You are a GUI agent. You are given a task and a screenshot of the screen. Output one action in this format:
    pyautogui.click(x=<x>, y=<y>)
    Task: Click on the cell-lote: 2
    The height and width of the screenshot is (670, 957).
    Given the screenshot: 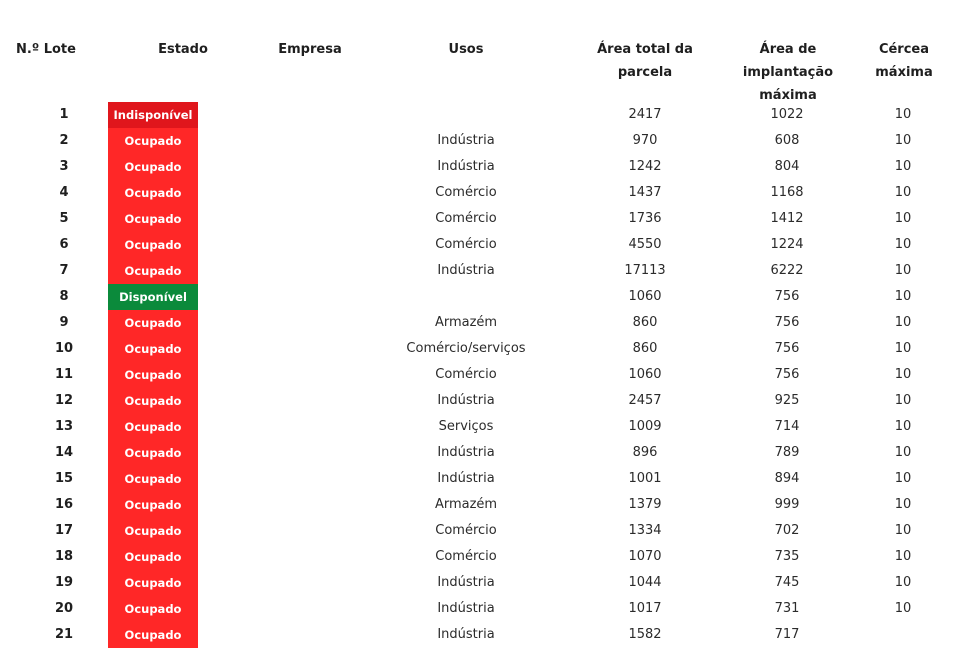 What is the action you would take?
    pyautogui.click(x=64, y=140)
    